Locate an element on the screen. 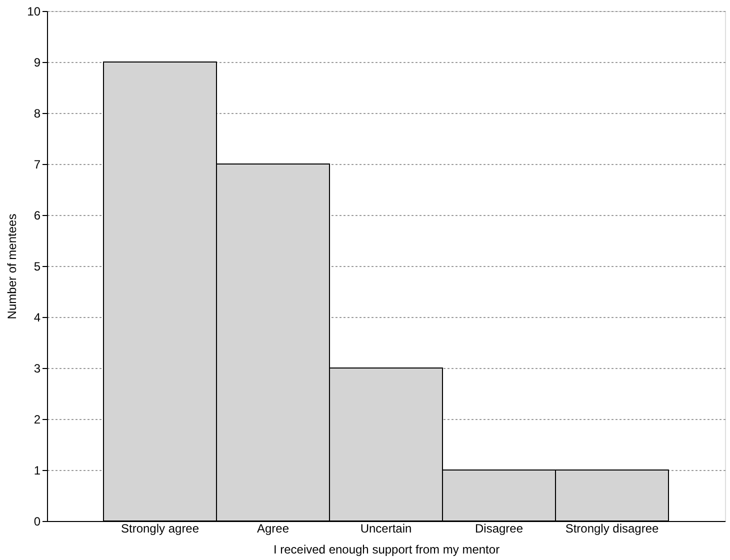 This screenshot has height=560, width=730. y-axis-title: Number of mentees is located at coordinates (12, 267).